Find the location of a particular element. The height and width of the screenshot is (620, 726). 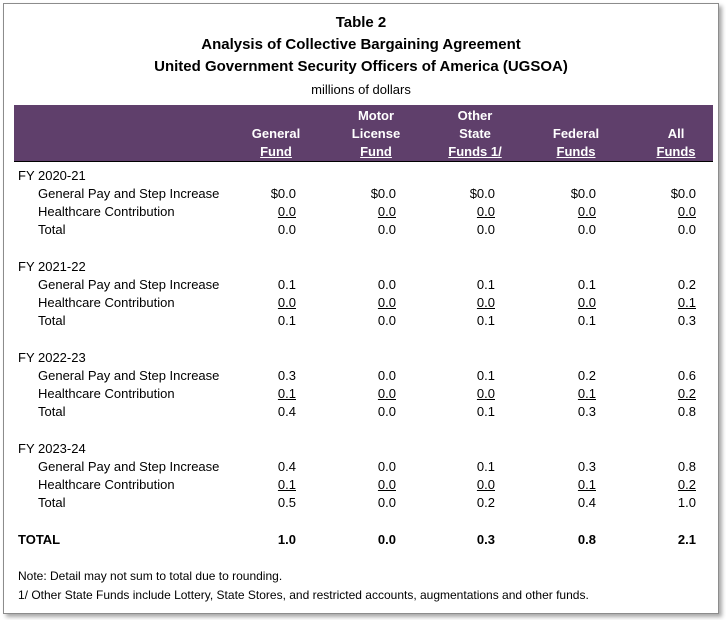

col-federal-funds: Federal Funds is located at coordinates (576, 142).